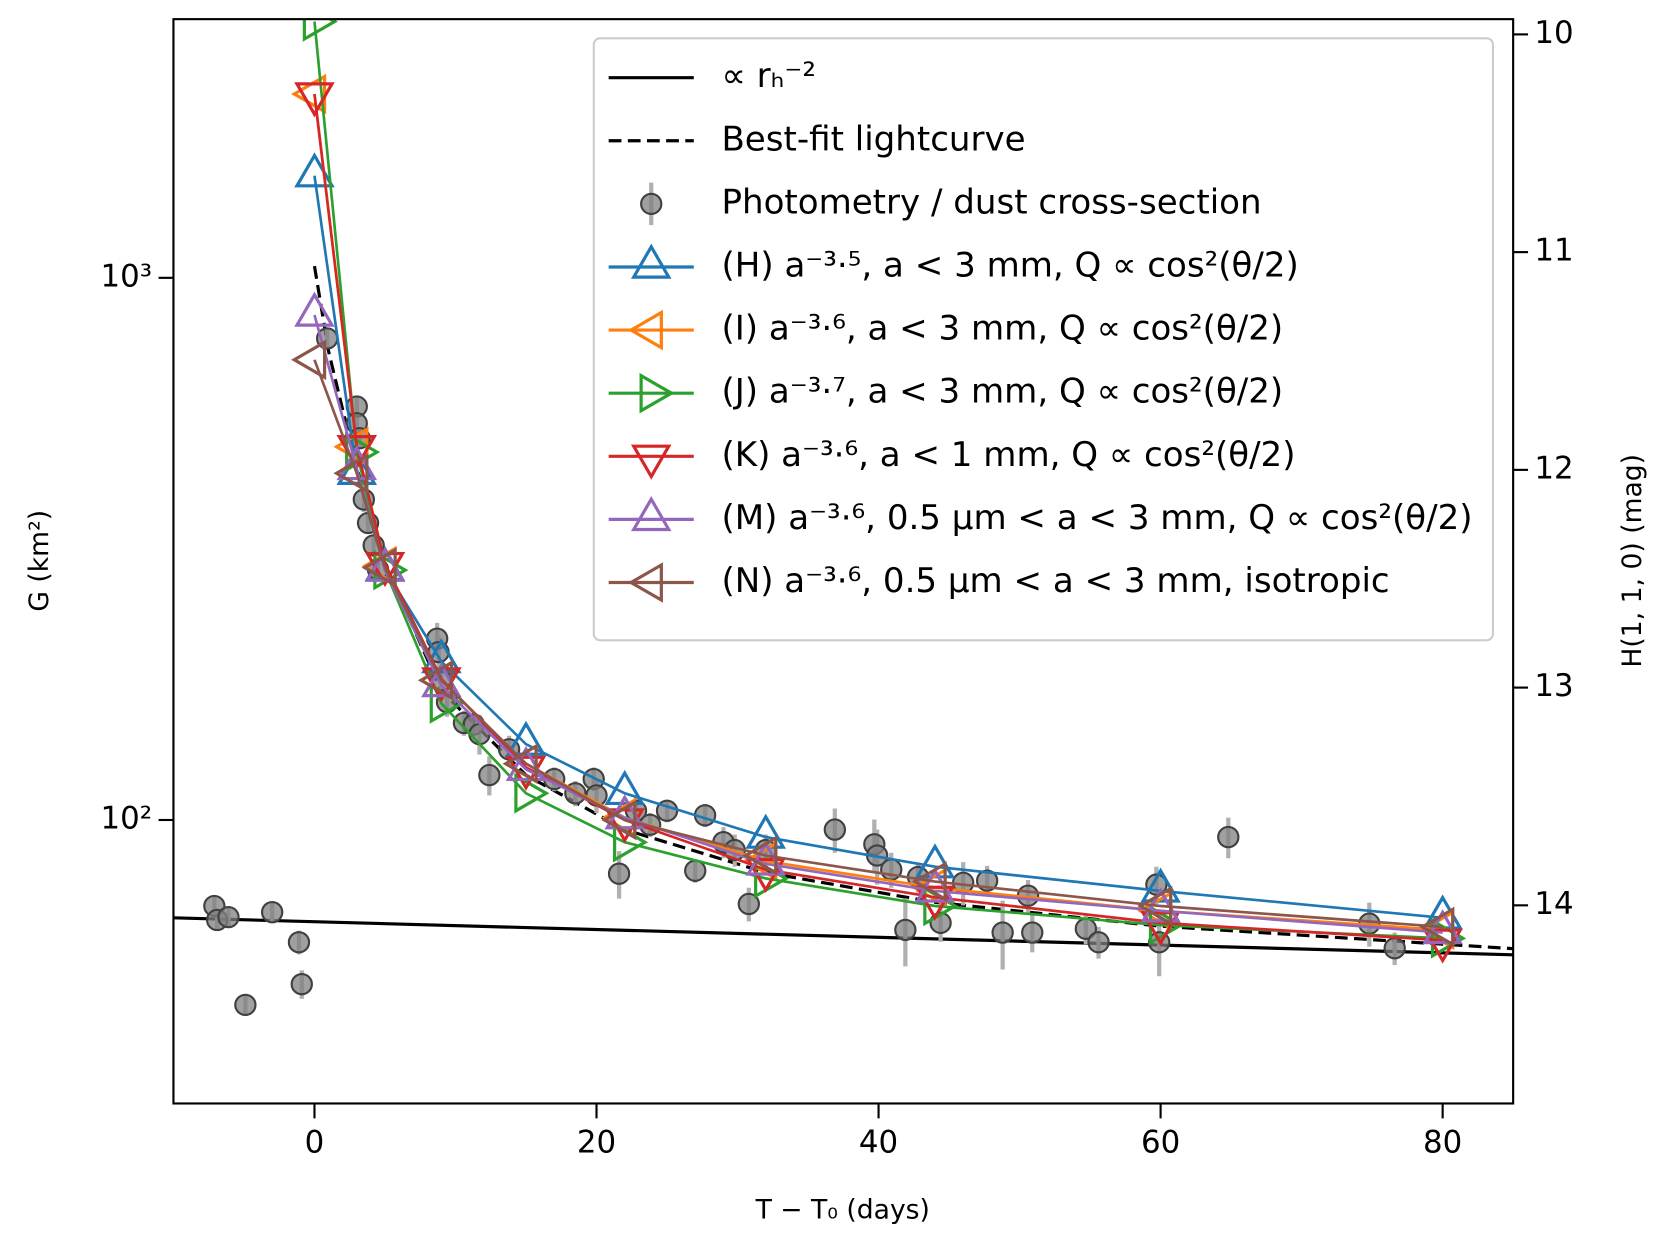 The width and height of the screenshot is (1660, 1245). Describe the element at coordinates (843, 936) in the screenshot. I see `series-line` at that location.